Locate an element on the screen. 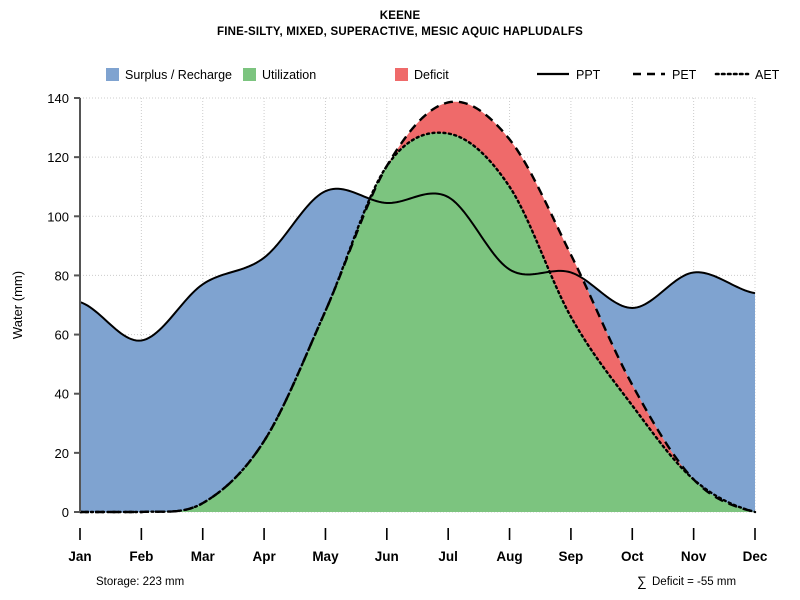 The height and width of the screenshot is (600, 800). x-axis-tick-label-apr: Apr is located at coordinates (264, 556).